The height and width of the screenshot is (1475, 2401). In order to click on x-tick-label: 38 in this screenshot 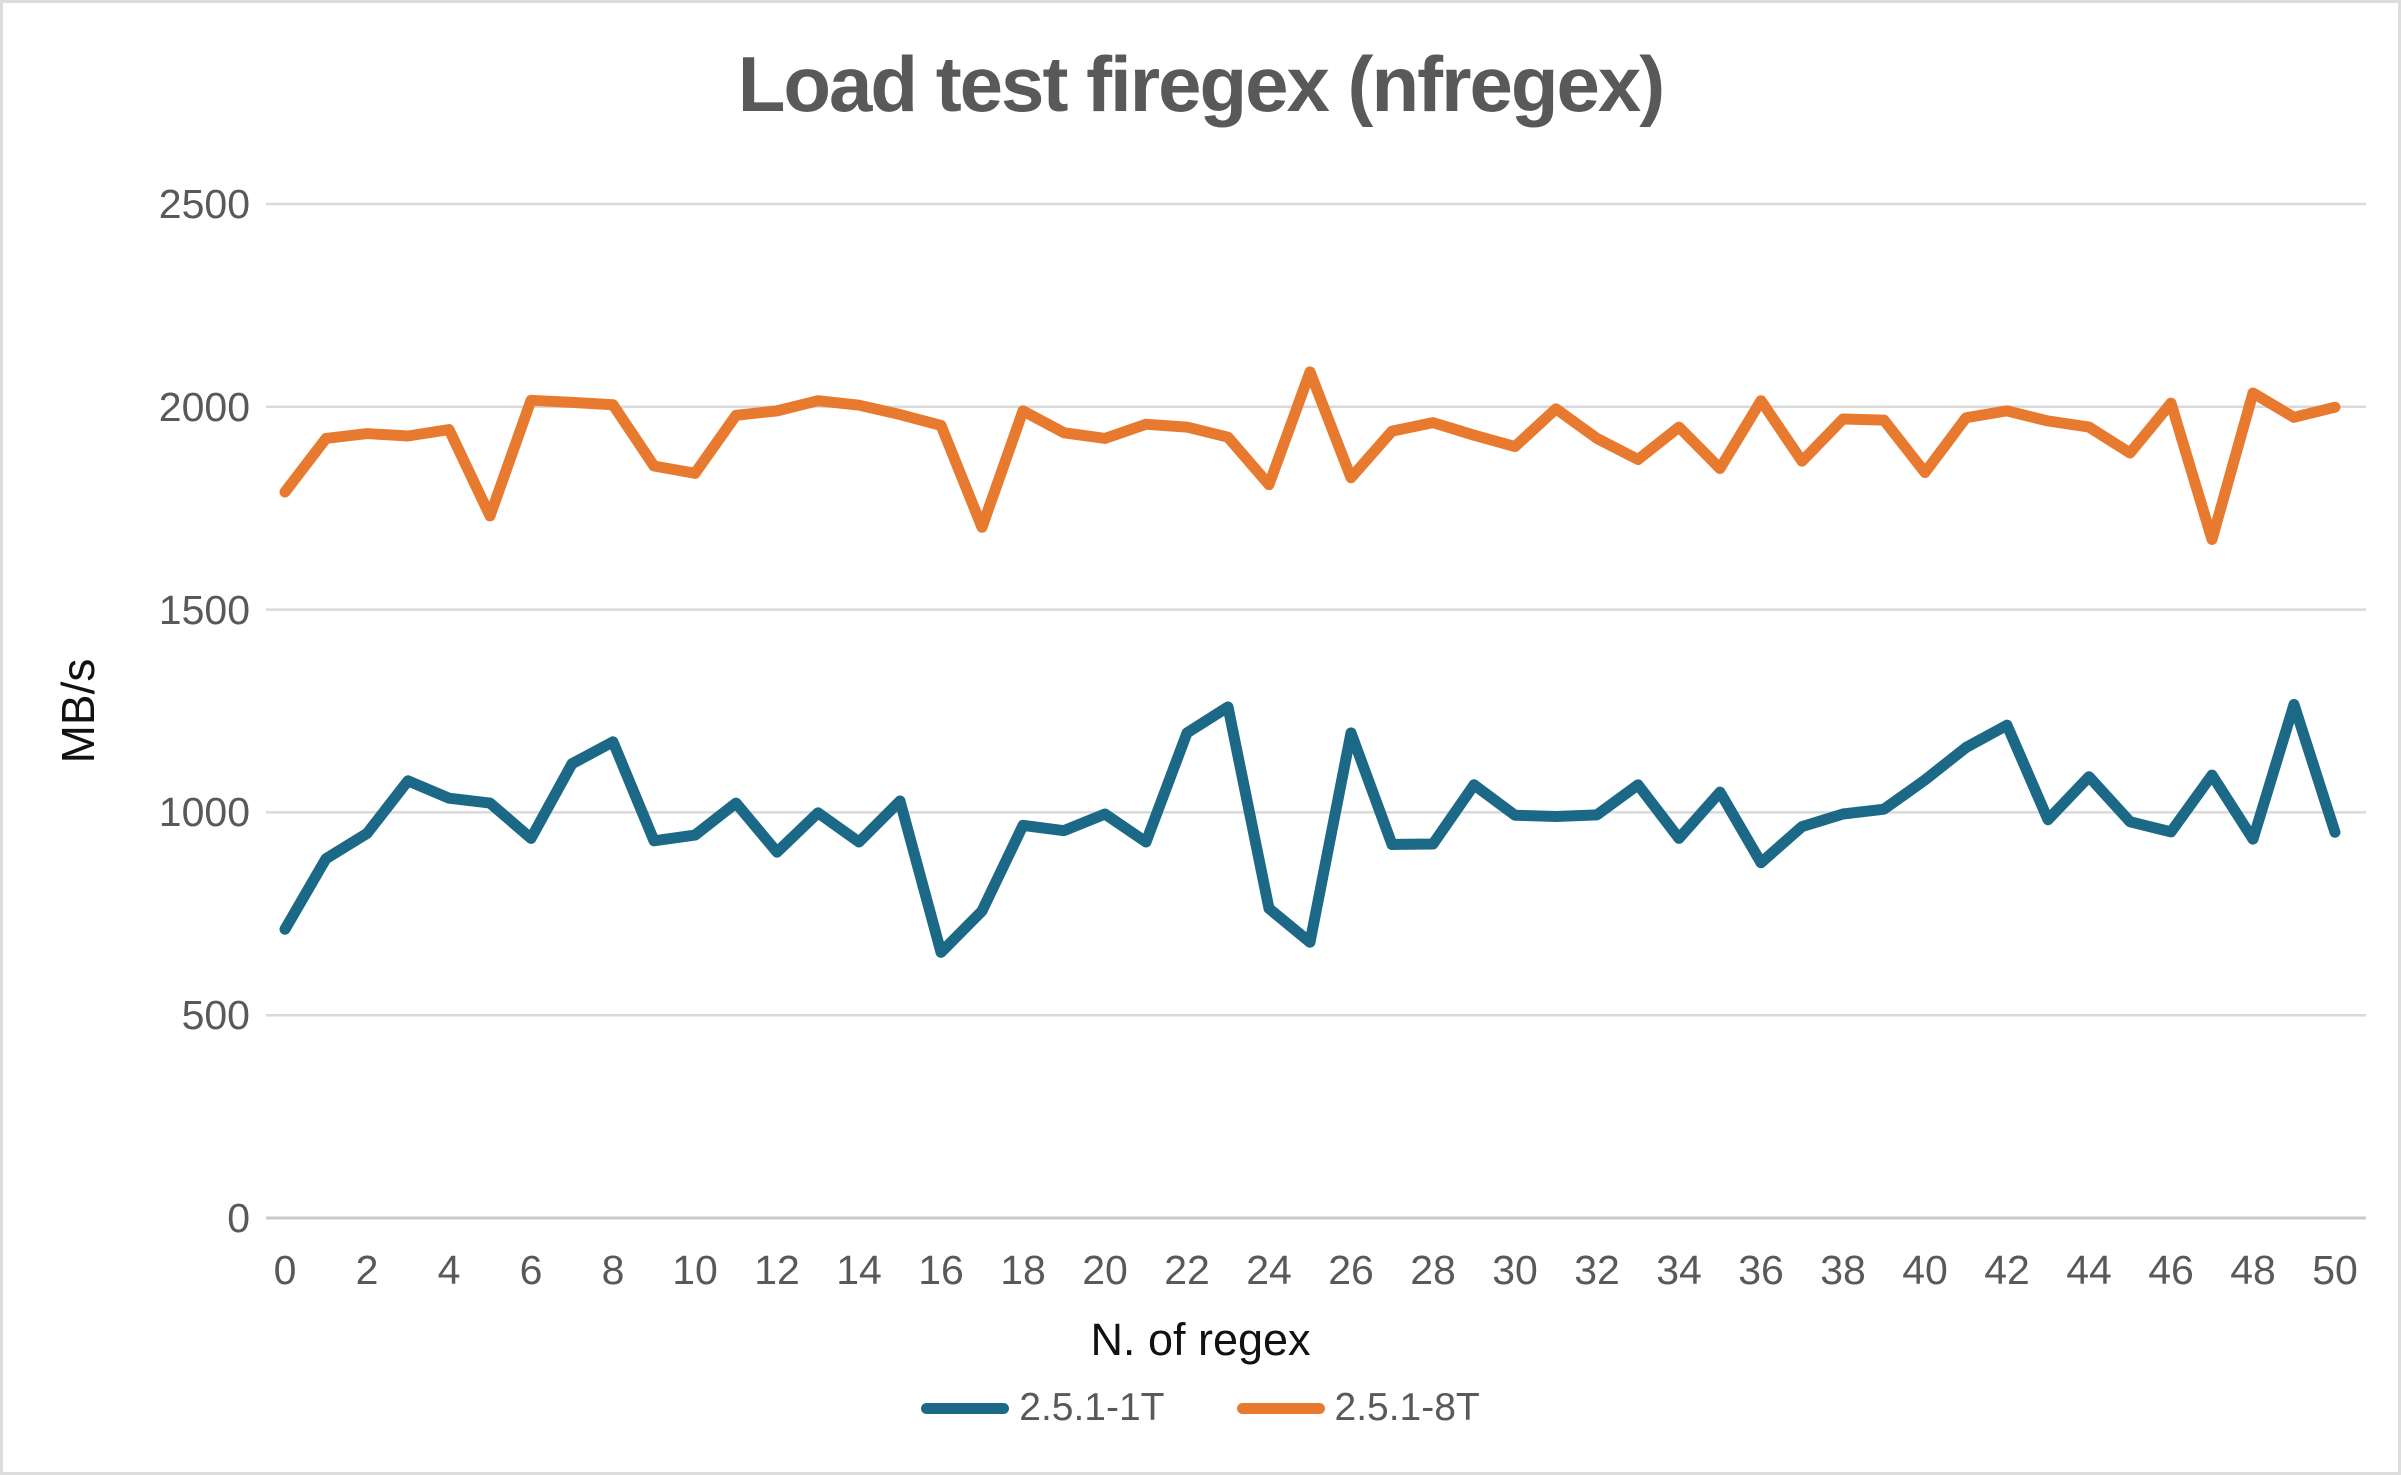, I will do `click(1843, 1270)`.